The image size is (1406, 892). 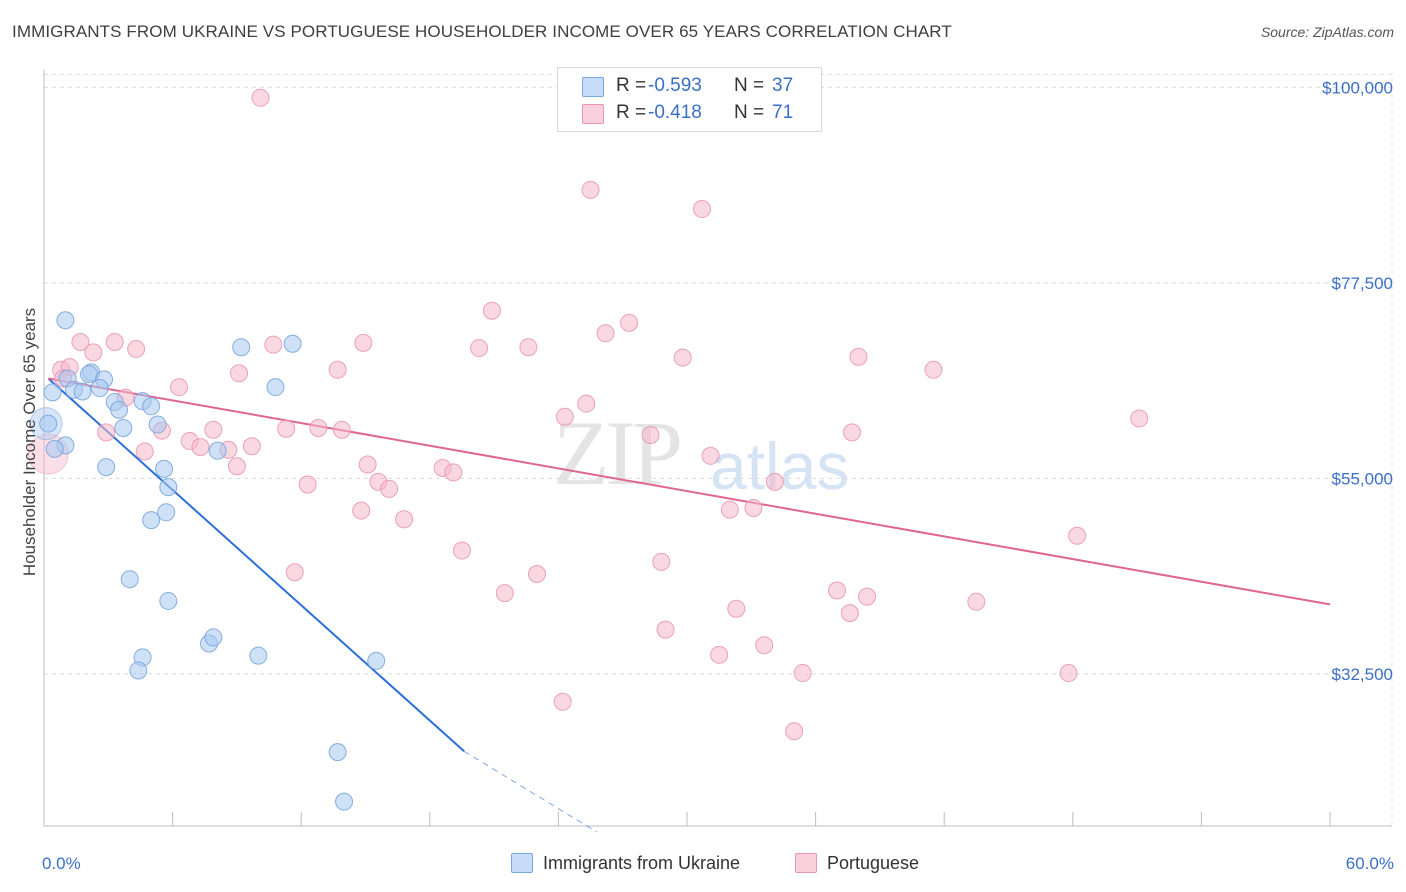 I want to click on watermark-atlas: atlas, so click(x=780, y=466).